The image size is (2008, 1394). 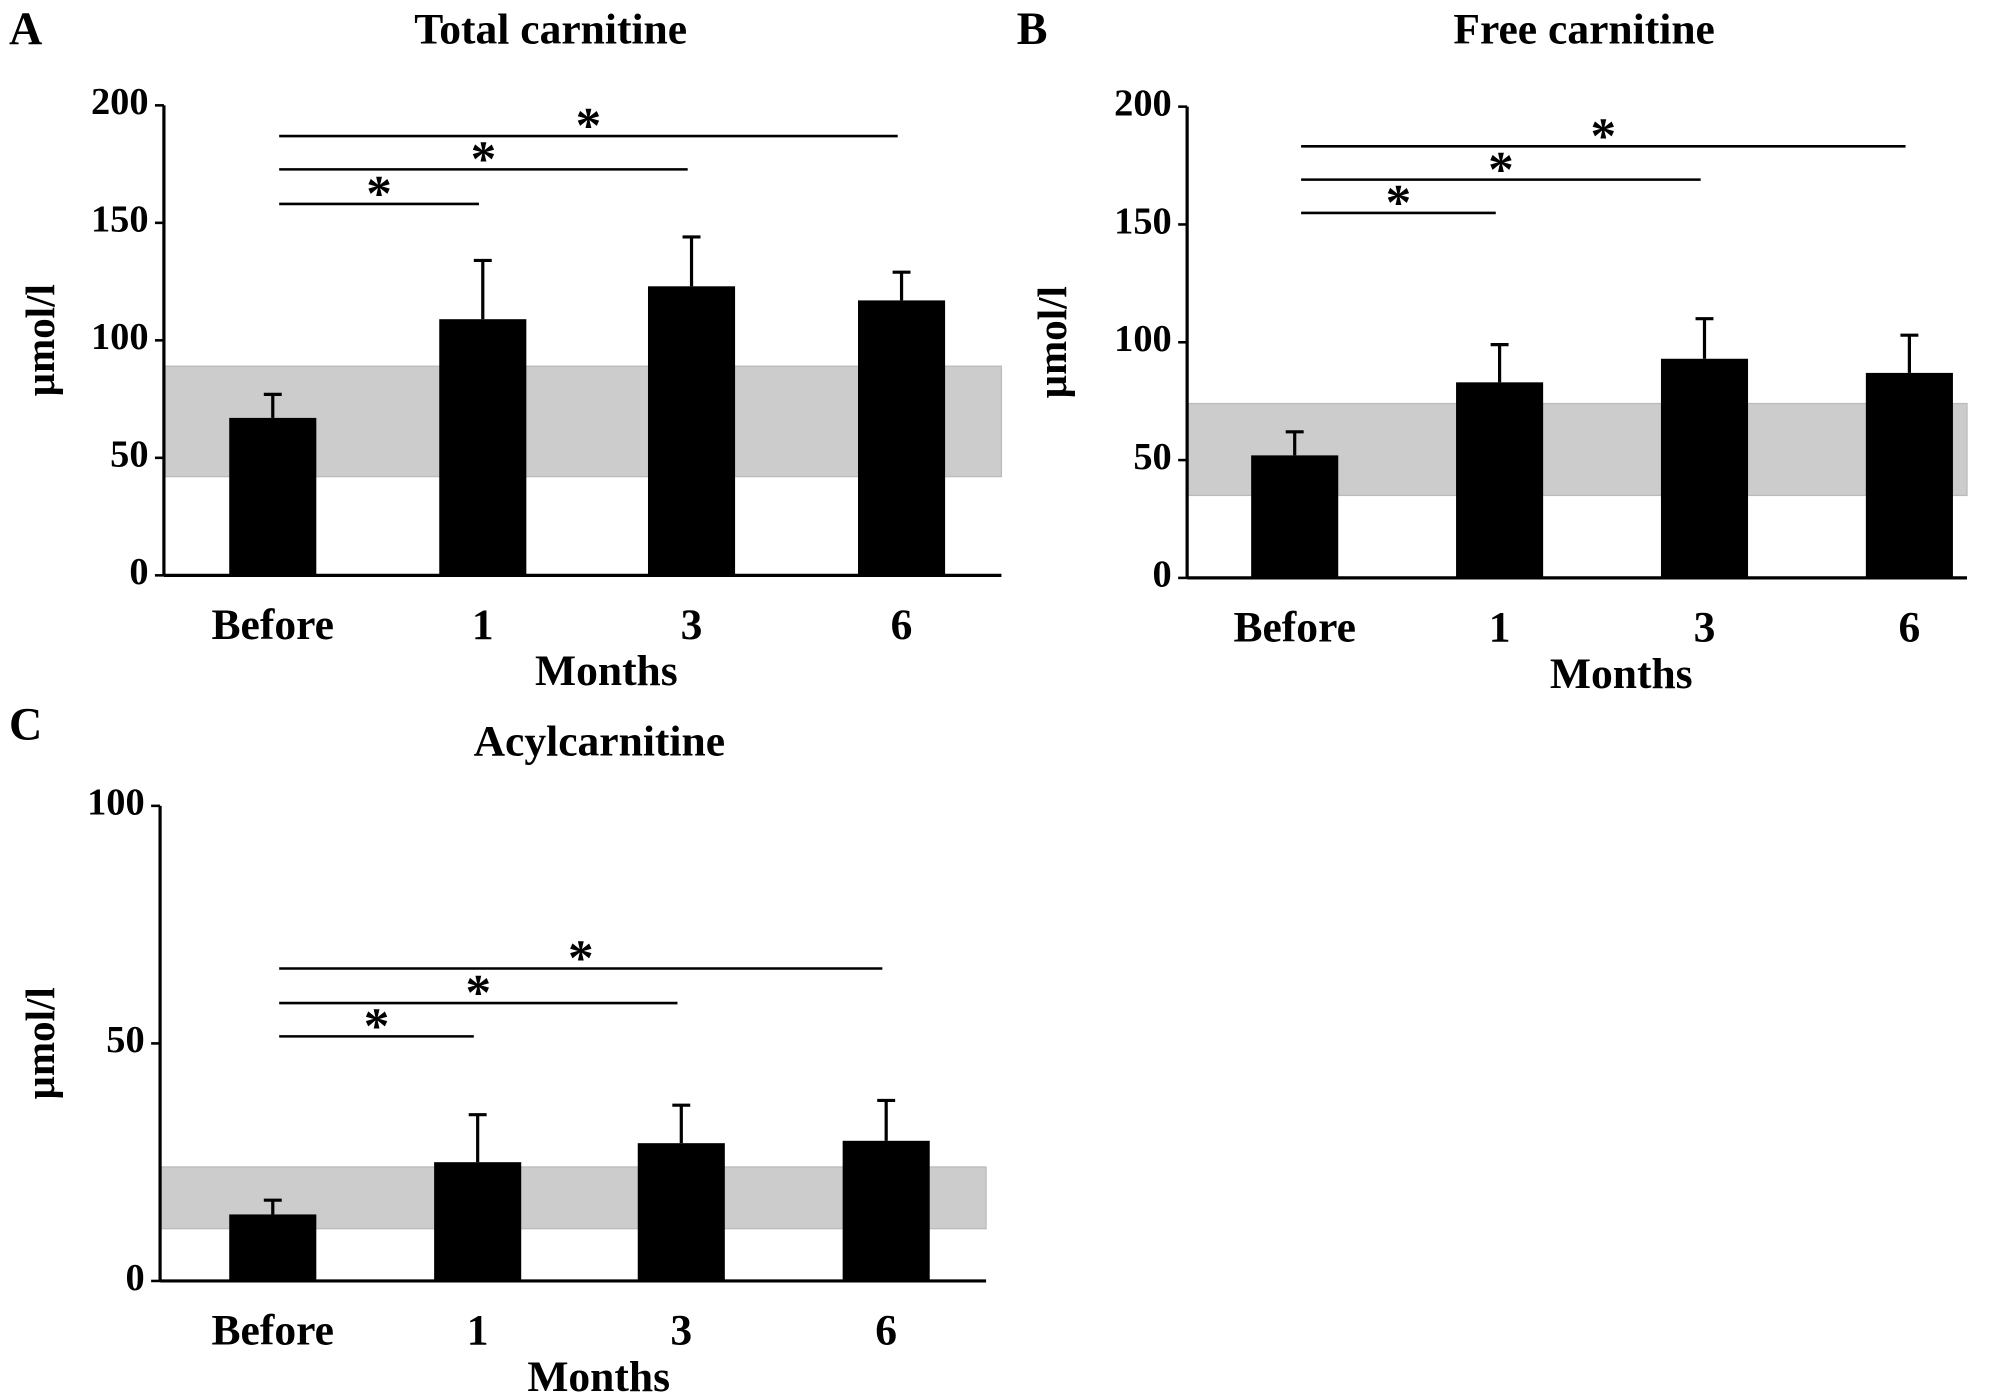 I want to click on panel-label: C, so click(x=25, y=724).